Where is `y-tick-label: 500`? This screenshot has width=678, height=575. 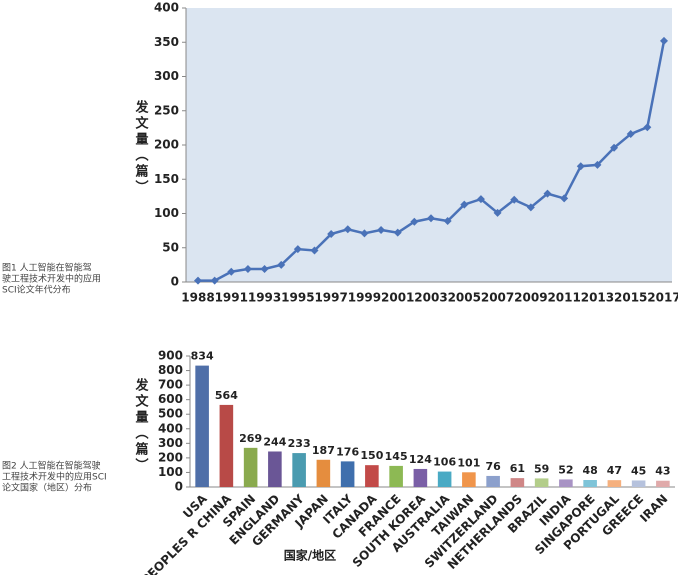 y-tick-label: 500 is located at coordinates (170, 414).